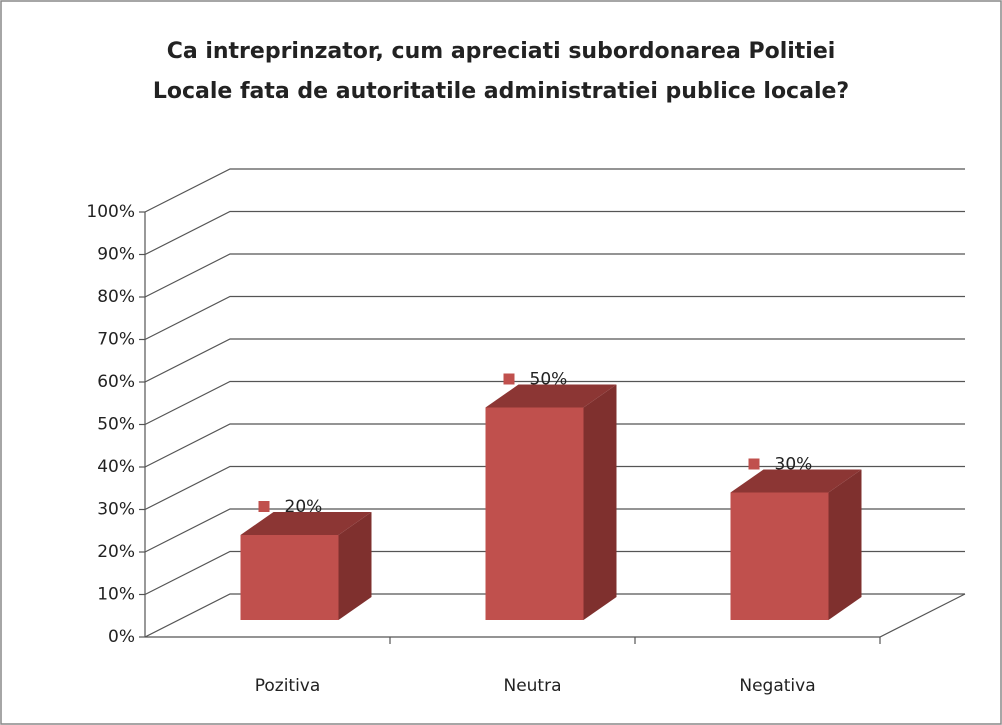 The width and height of the screenshot is (1002, 725). What do you see at coordinates (110, 212) in the screenshot?
I see `y-tick-label: 100%` at bounding box center [110, 212].